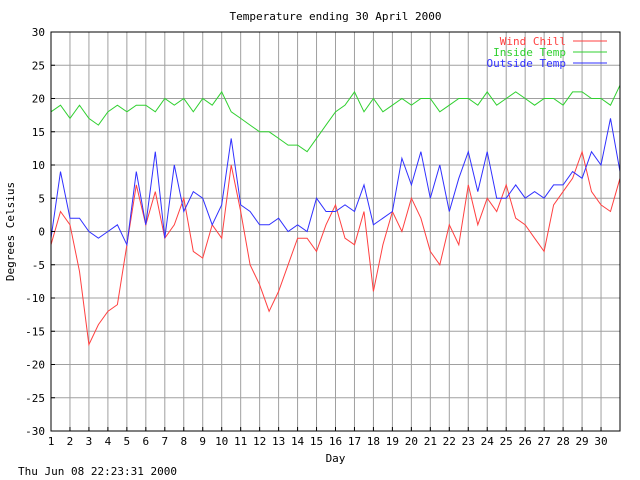  Describe the element at coordinates (336, 16) in the screenshot. I see `chart-title: Temperature ending 30 April 2000` at that location.